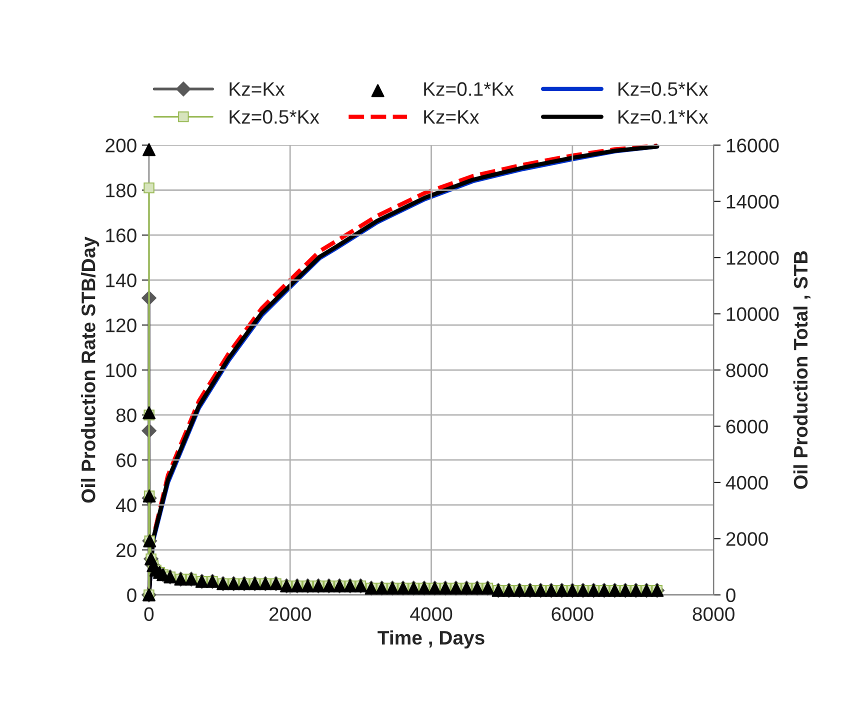  Describe the element at coordinates (752, 314) in the screenshot. I see `y2-tick-label: 10000` at that location.